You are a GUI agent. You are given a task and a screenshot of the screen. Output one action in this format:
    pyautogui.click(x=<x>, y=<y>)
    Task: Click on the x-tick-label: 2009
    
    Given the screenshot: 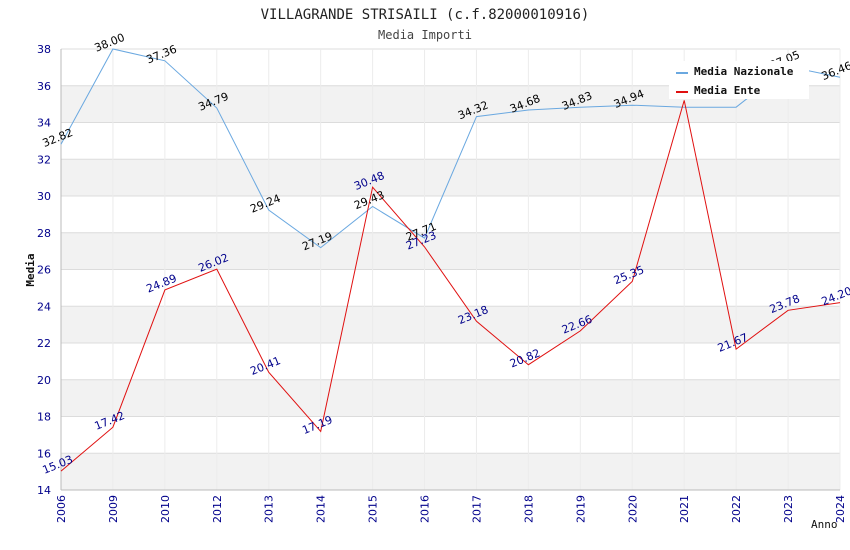 What is the action you would take?
    pyautogui.click(x=113, y=509)
    